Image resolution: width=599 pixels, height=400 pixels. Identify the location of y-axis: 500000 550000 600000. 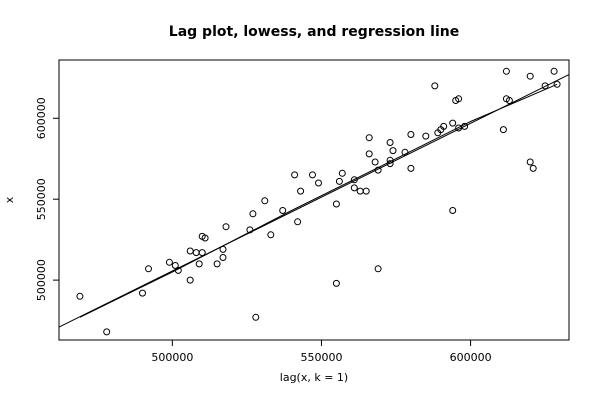
(47, 199).